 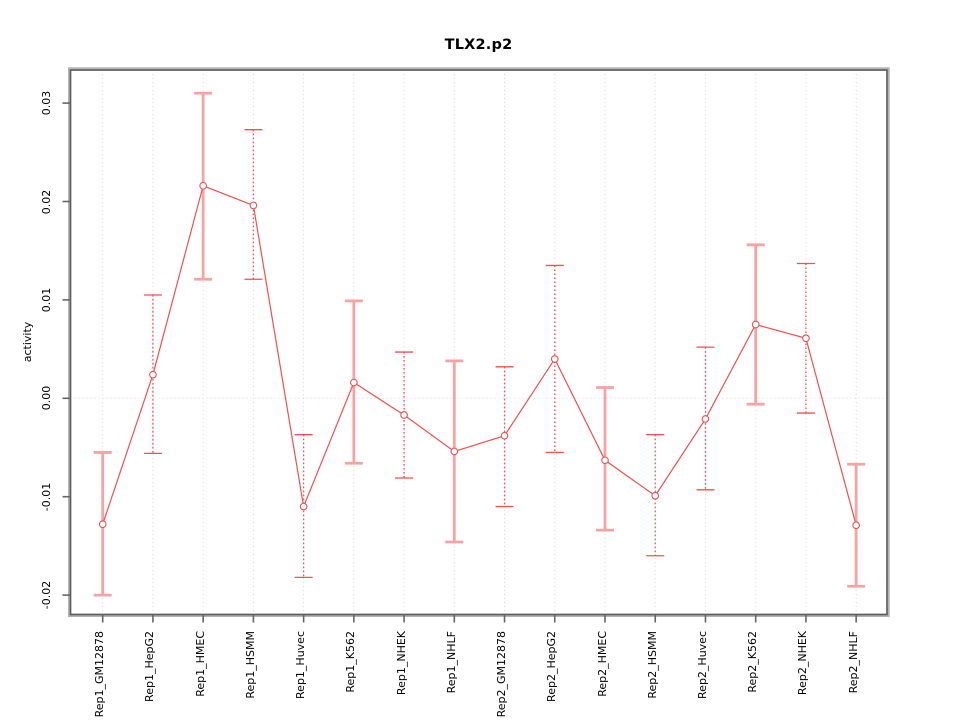 I want to click on y-tick-label: 0.02, so click(x=46, y=201).